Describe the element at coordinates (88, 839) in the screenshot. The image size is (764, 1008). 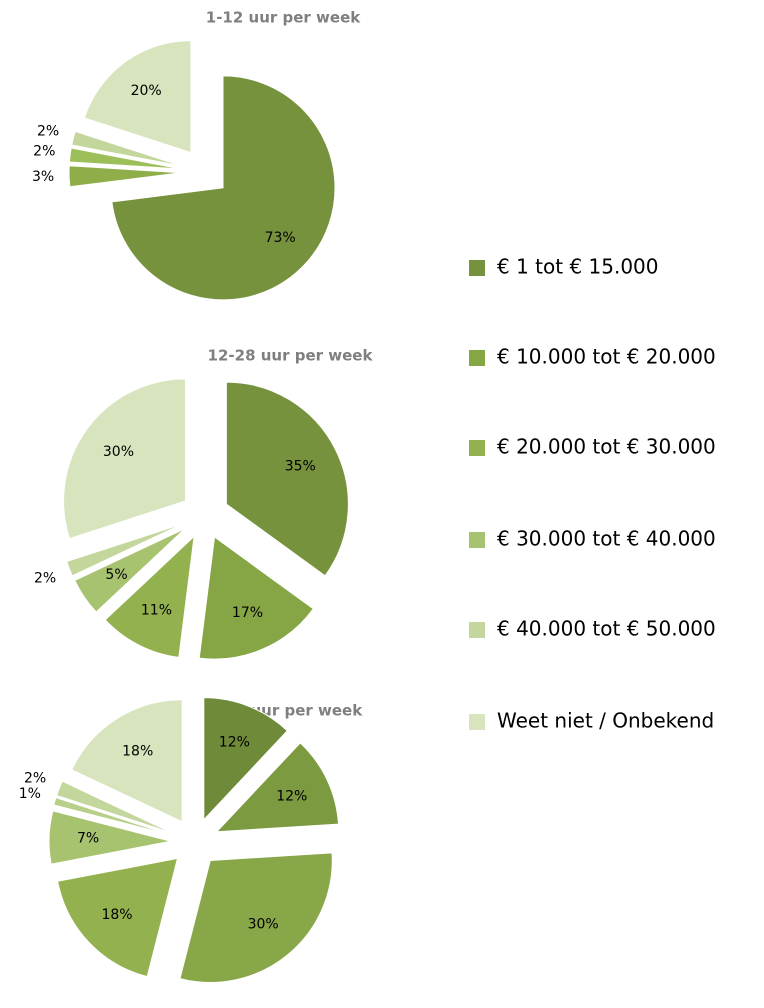
I see `data-label: 7%` at that location.